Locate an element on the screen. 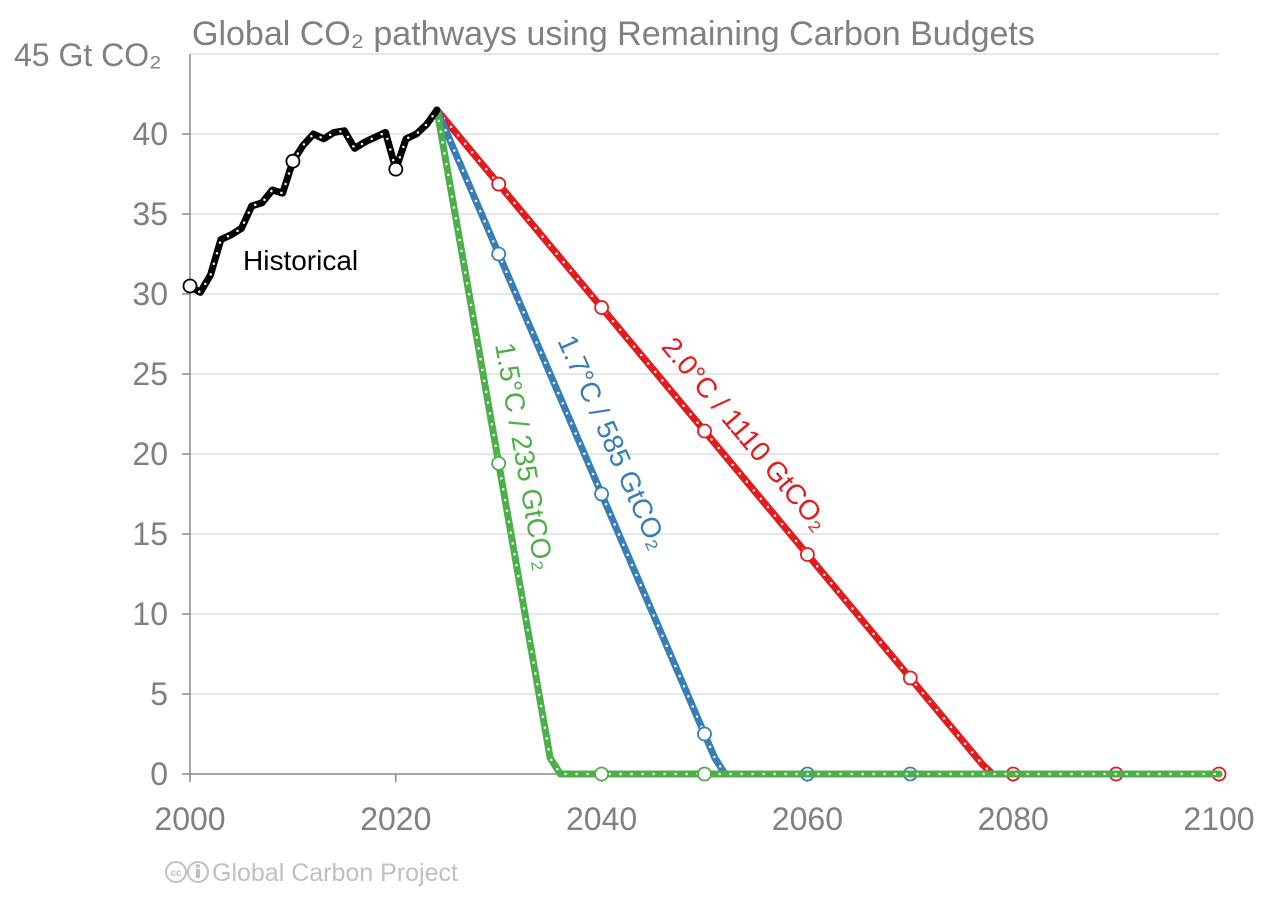  y-tick-label: 25 is located at coordinates (150, 374).